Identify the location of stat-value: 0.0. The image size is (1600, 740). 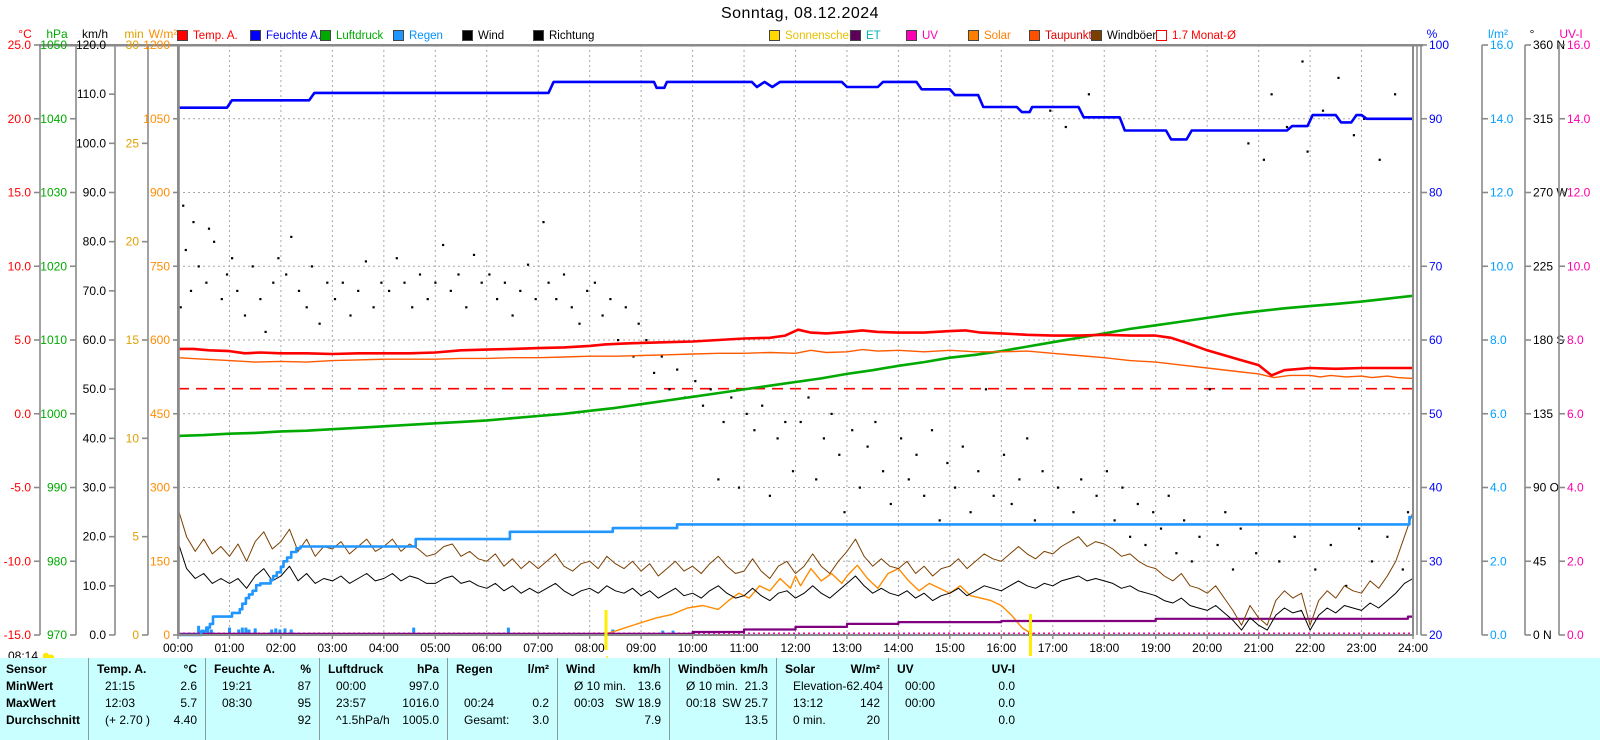
(1006, 720).